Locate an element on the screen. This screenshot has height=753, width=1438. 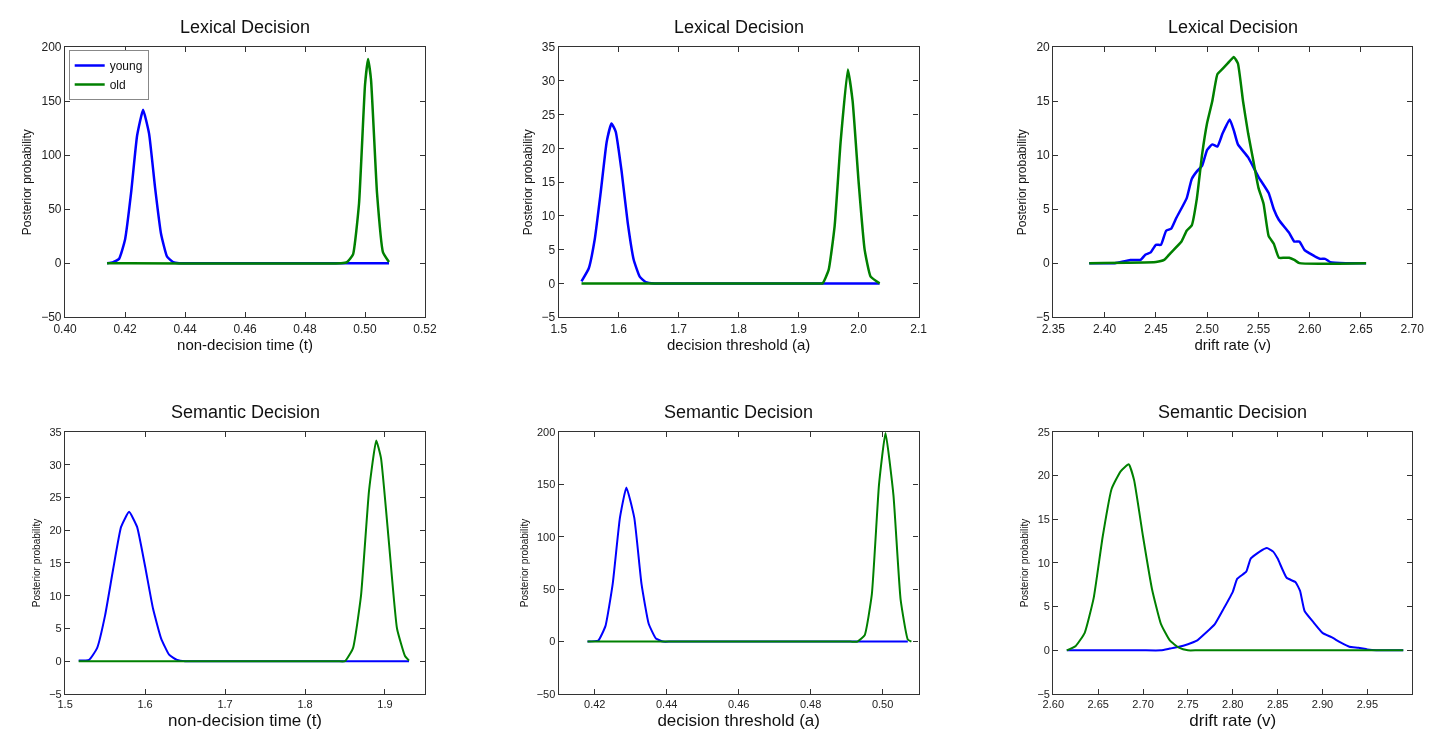
x-tick-label: 2.55 is located at coordinates (1258, 328).